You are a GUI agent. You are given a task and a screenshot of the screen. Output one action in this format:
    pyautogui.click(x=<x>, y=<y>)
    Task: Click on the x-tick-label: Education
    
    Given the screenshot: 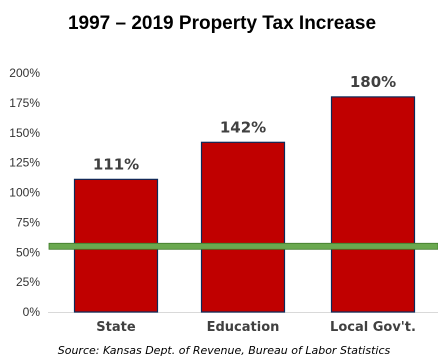 What is the action you would take?
    pyautogui.click(x=243, y=327)
    